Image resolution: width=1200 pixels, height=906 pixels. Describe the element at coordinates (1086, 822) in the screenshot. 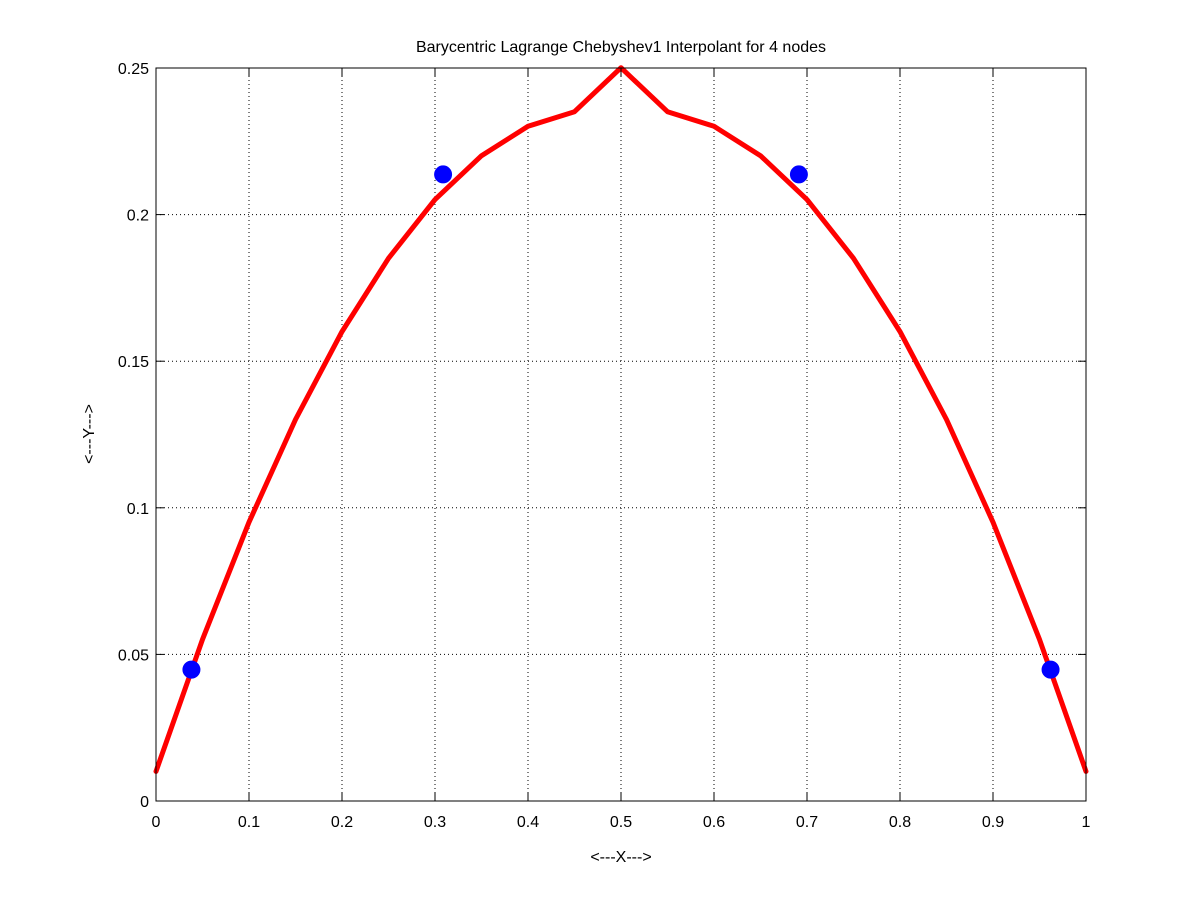

I see `x-tick-label: 1` at that location.